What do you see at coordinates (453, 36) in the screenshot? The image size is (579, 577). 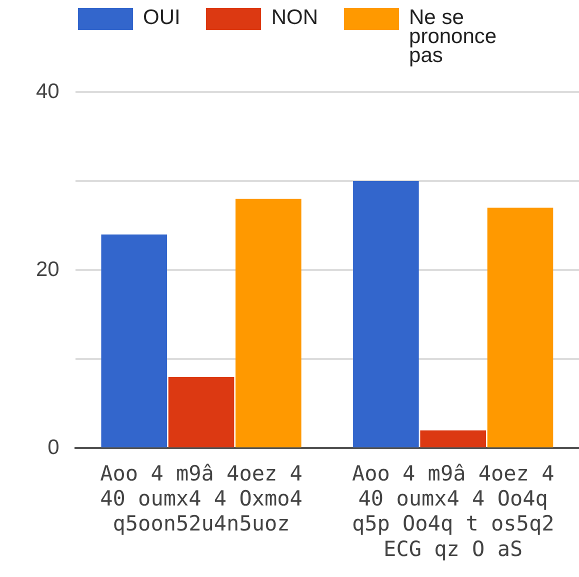 I see `legend-label: Ne se prononce pas` at bounding box center [453, 36].